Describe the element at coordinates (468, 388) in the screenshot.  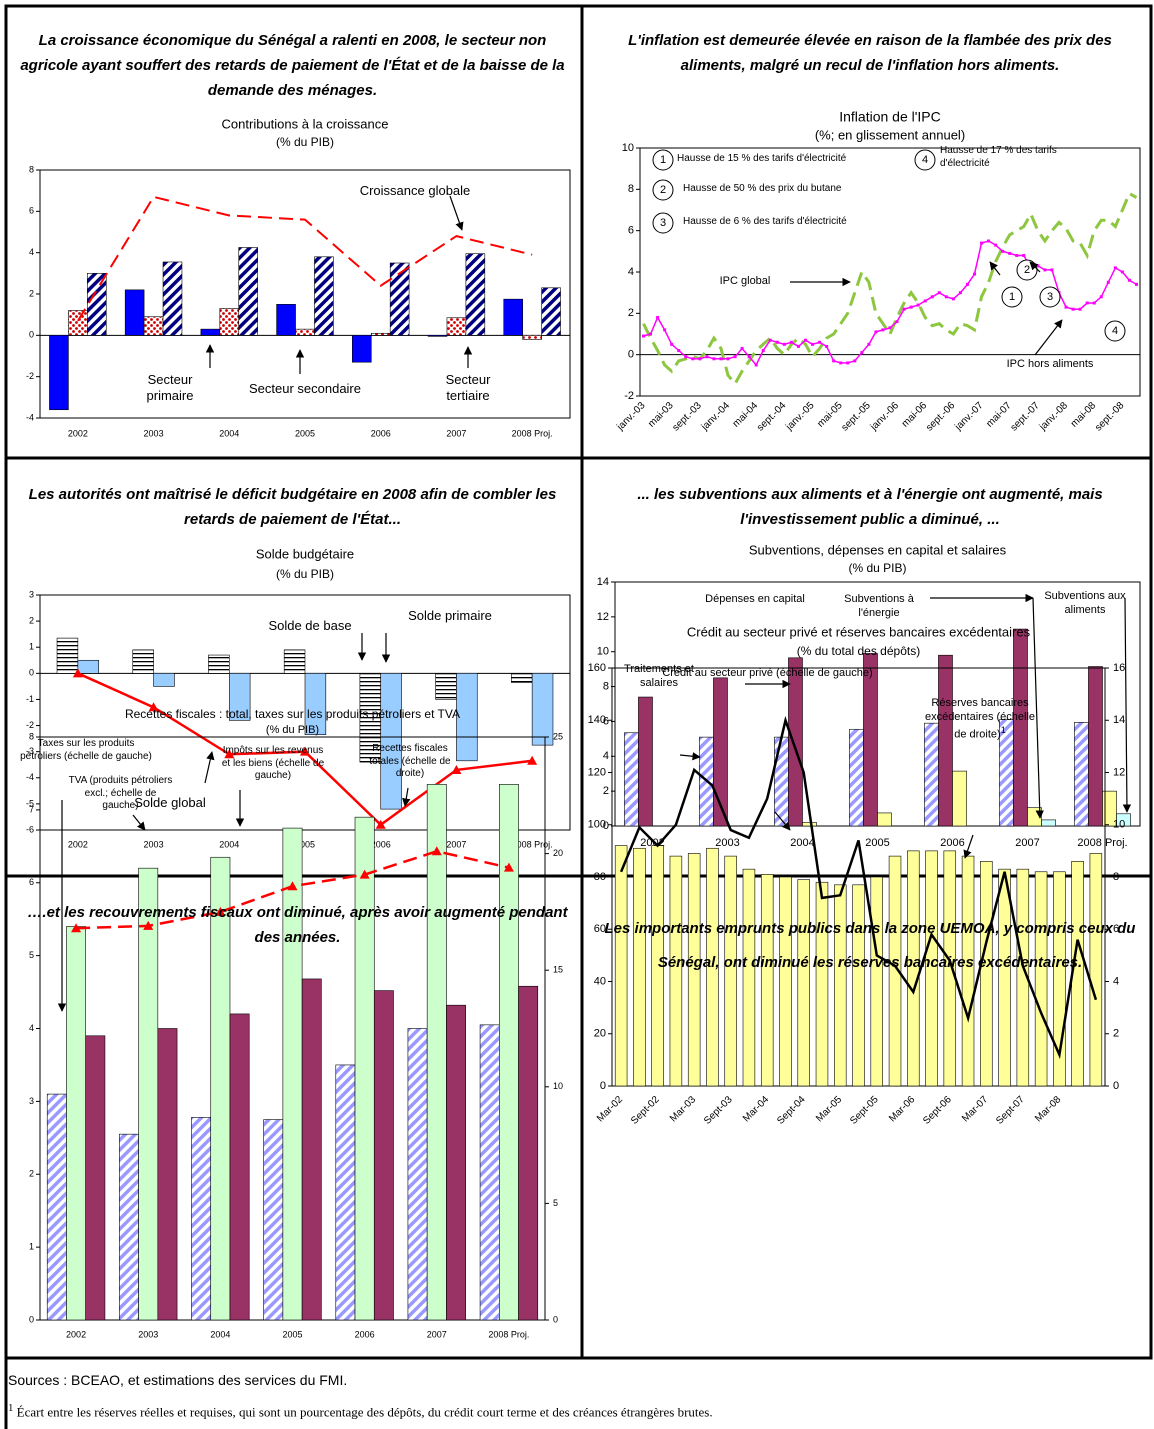
I see `series-label: Secteur tertiaire` at that location.